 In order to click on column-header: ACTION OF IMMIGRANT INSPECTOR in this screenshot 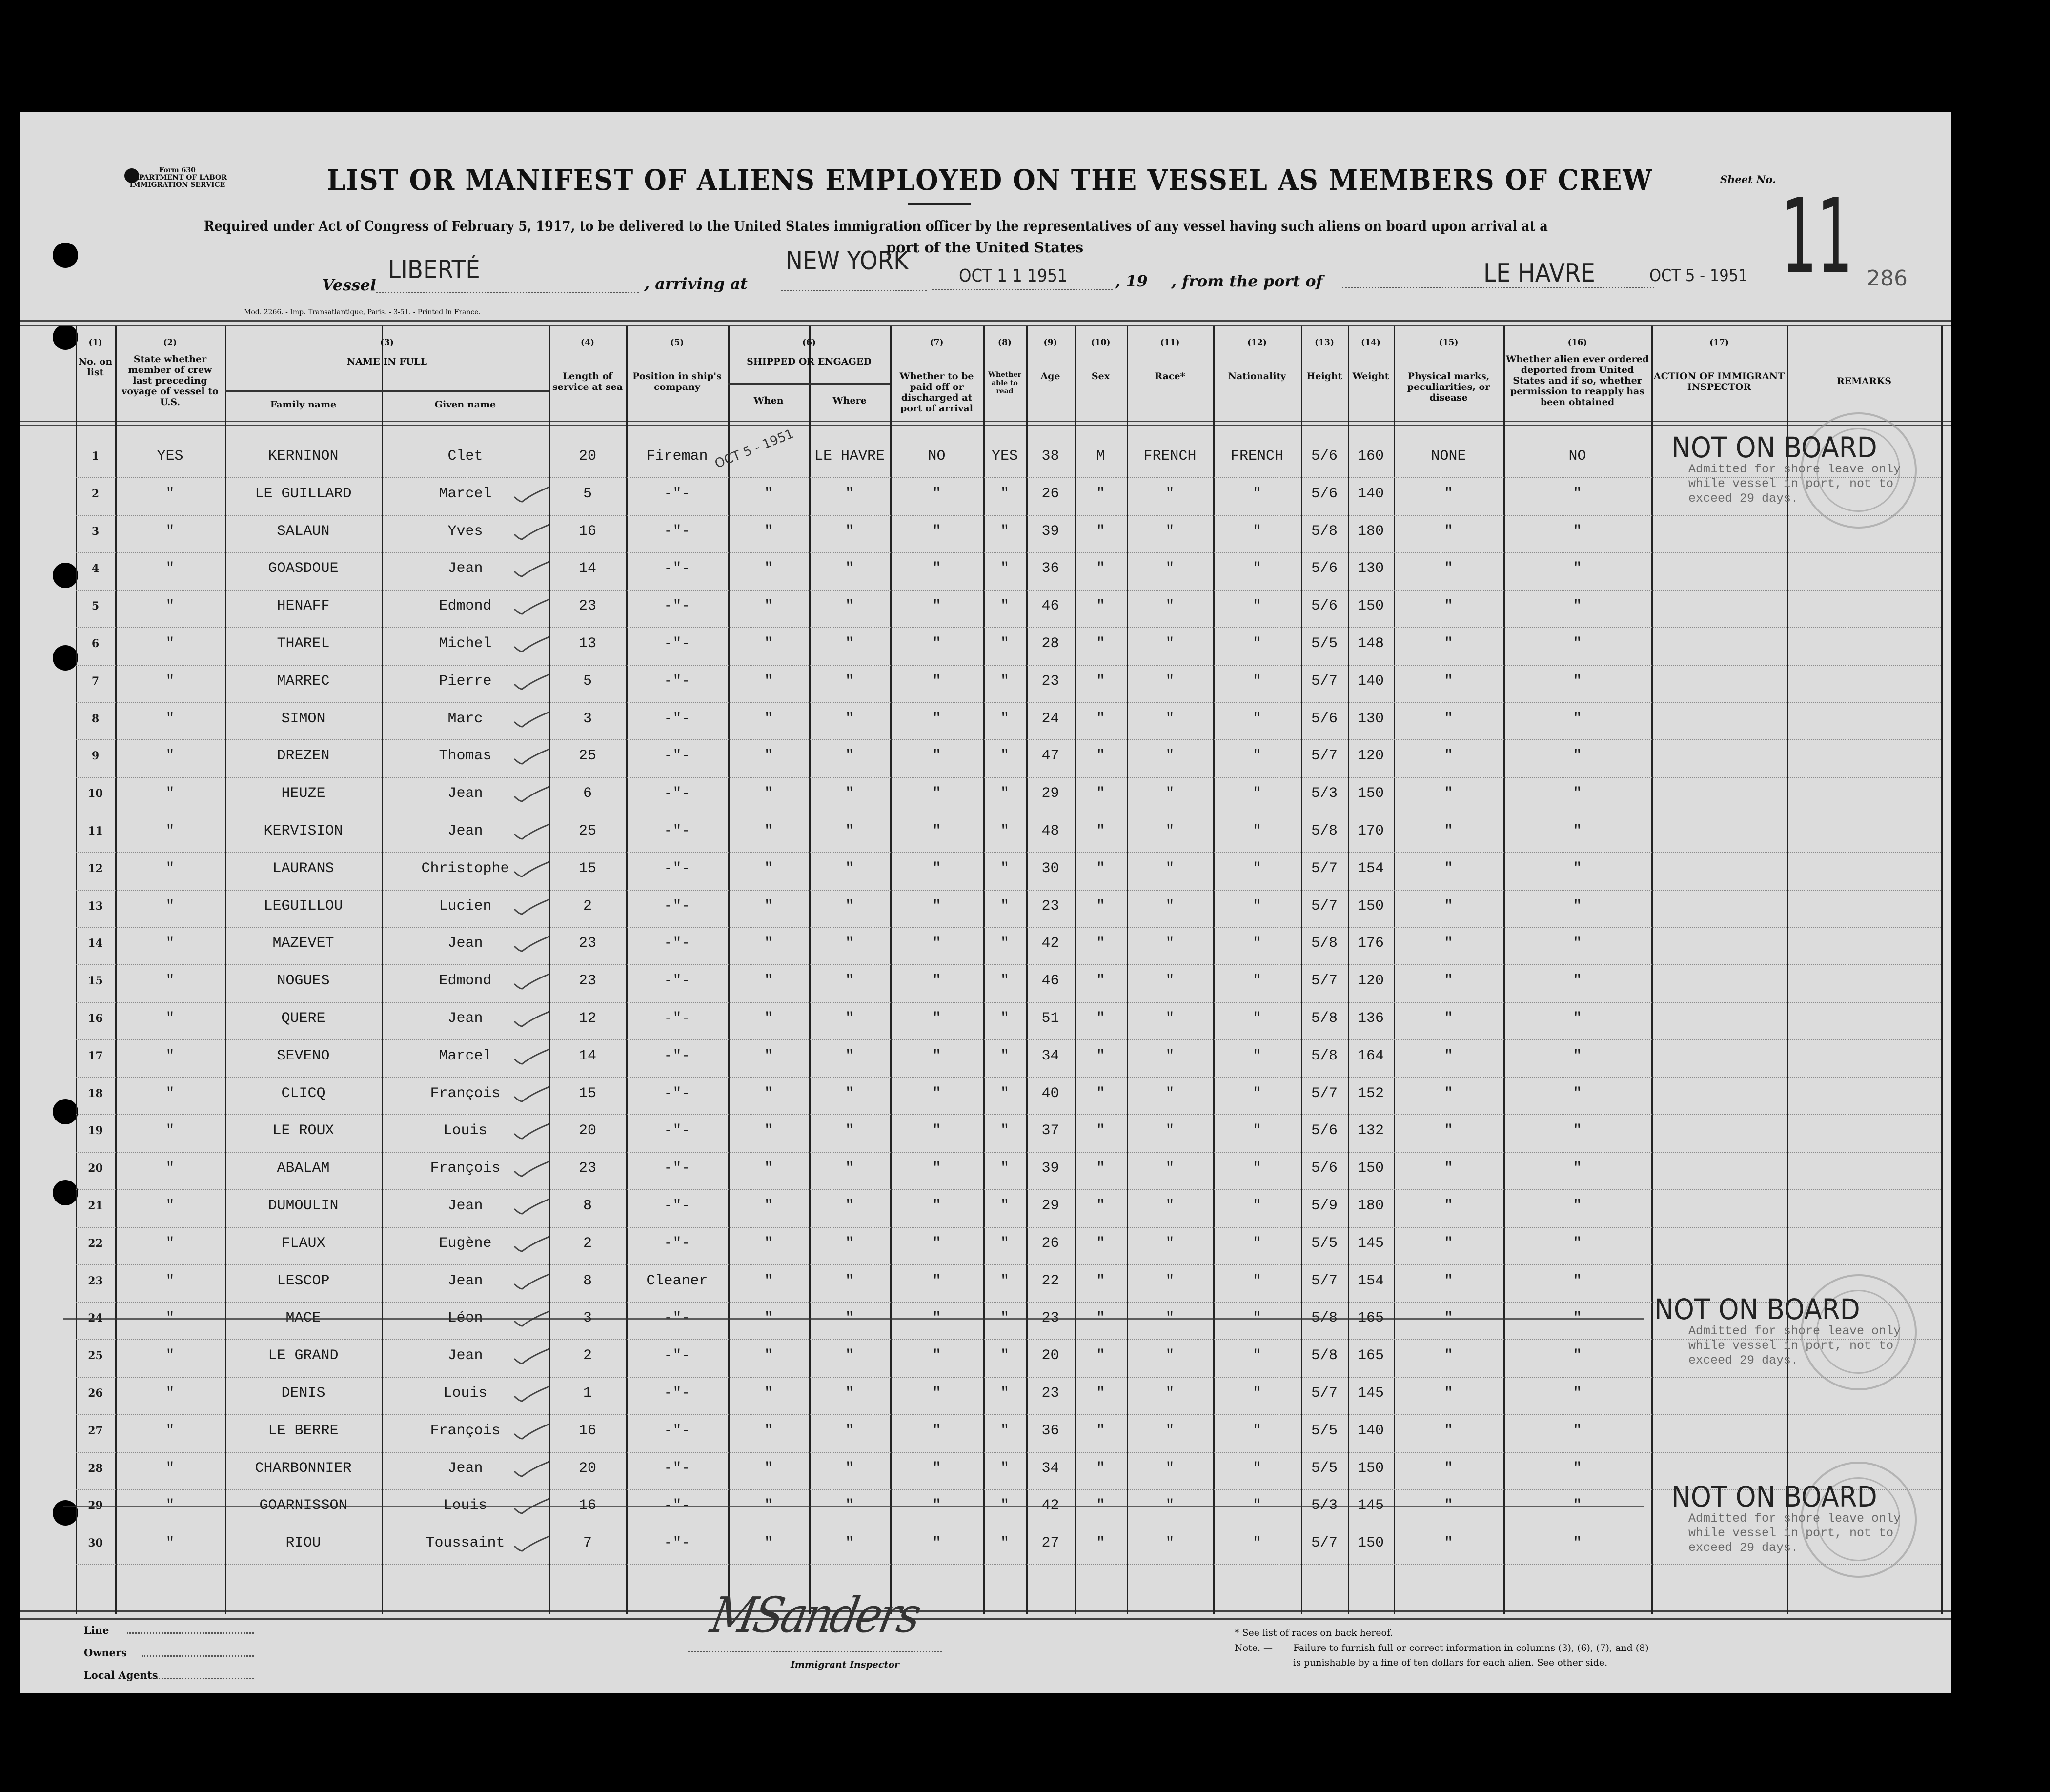, I will do `click(1719, 381)`.